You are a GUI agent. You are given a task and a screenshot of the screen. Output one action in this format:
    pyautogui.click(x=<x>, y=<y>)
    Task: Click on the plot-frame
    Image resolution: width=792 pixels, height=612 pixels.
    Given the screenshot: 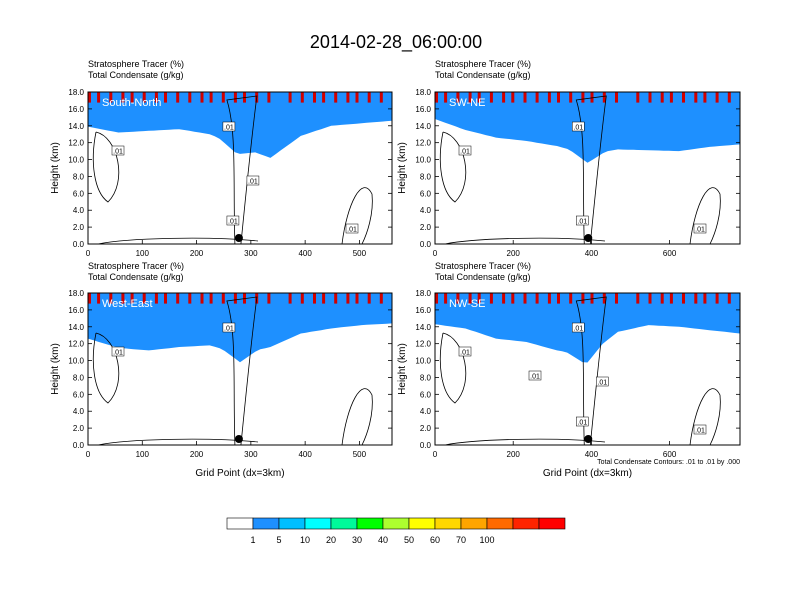 What is the action you would take?
    pyautogui.click(x=240, y=168)
    